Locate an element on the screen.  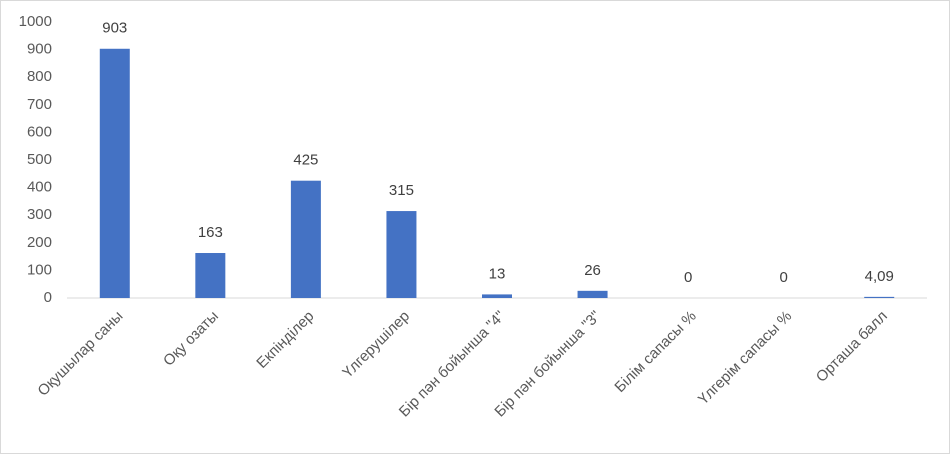
data-label: 315 is located at coordinates (401, 190).